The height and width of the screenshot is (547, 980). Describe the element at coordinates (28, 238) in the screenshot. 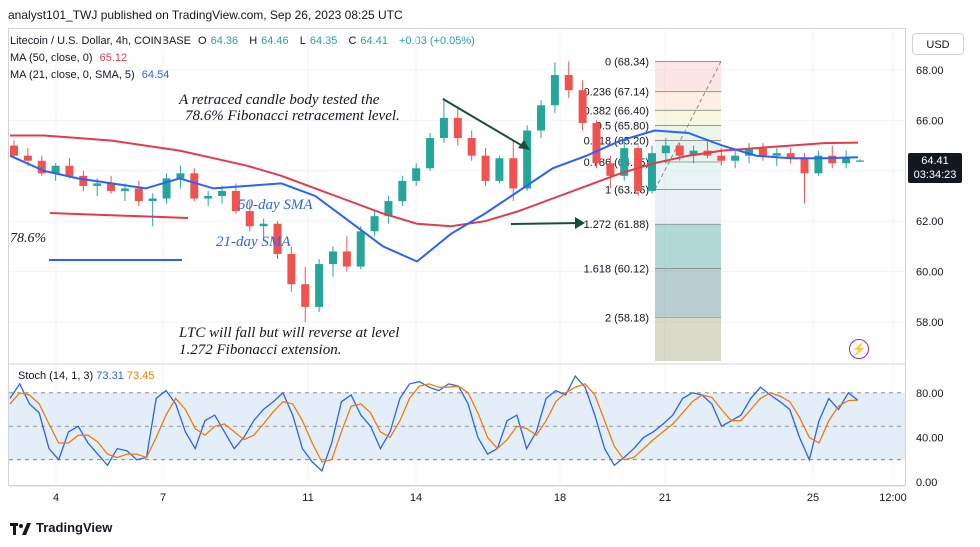

I see `annotation-78-6-level: 78.6%` at that location.